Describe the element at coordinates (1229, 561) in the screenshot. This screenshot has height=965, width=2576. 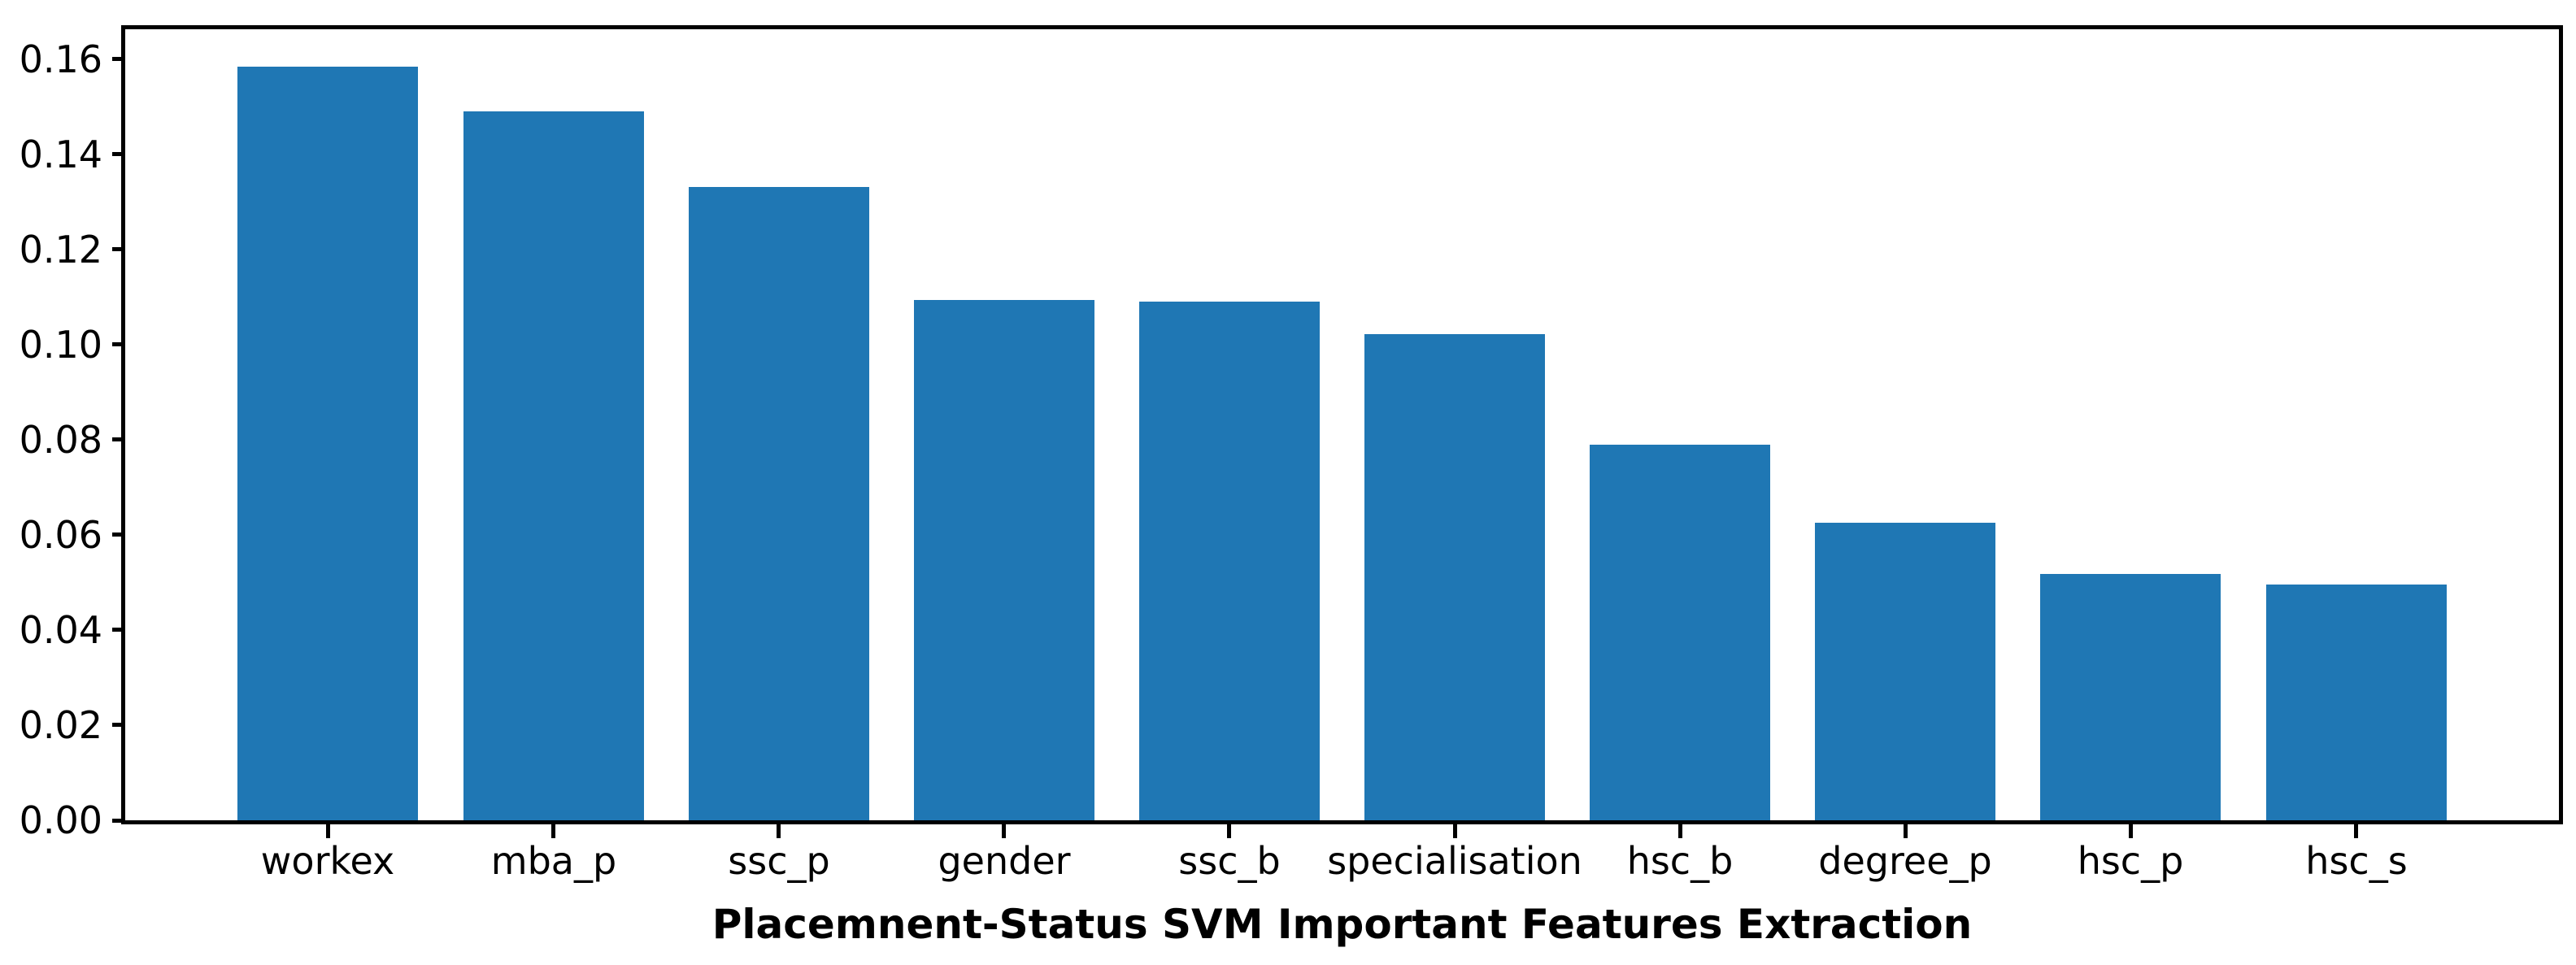
I see `bar-ssc_b` at that location.